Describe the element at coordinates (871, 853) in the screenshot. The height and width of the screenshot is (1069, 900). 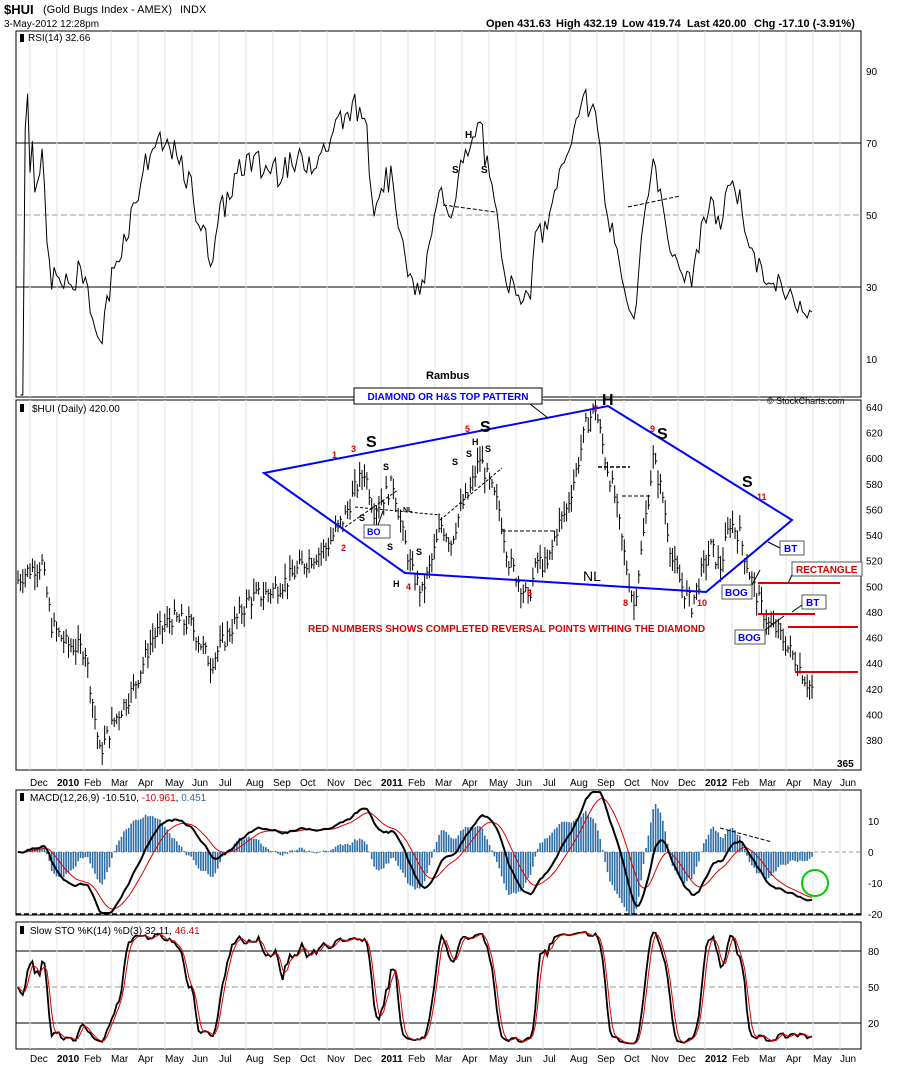
I see `macd-ytick: 0` at that location.